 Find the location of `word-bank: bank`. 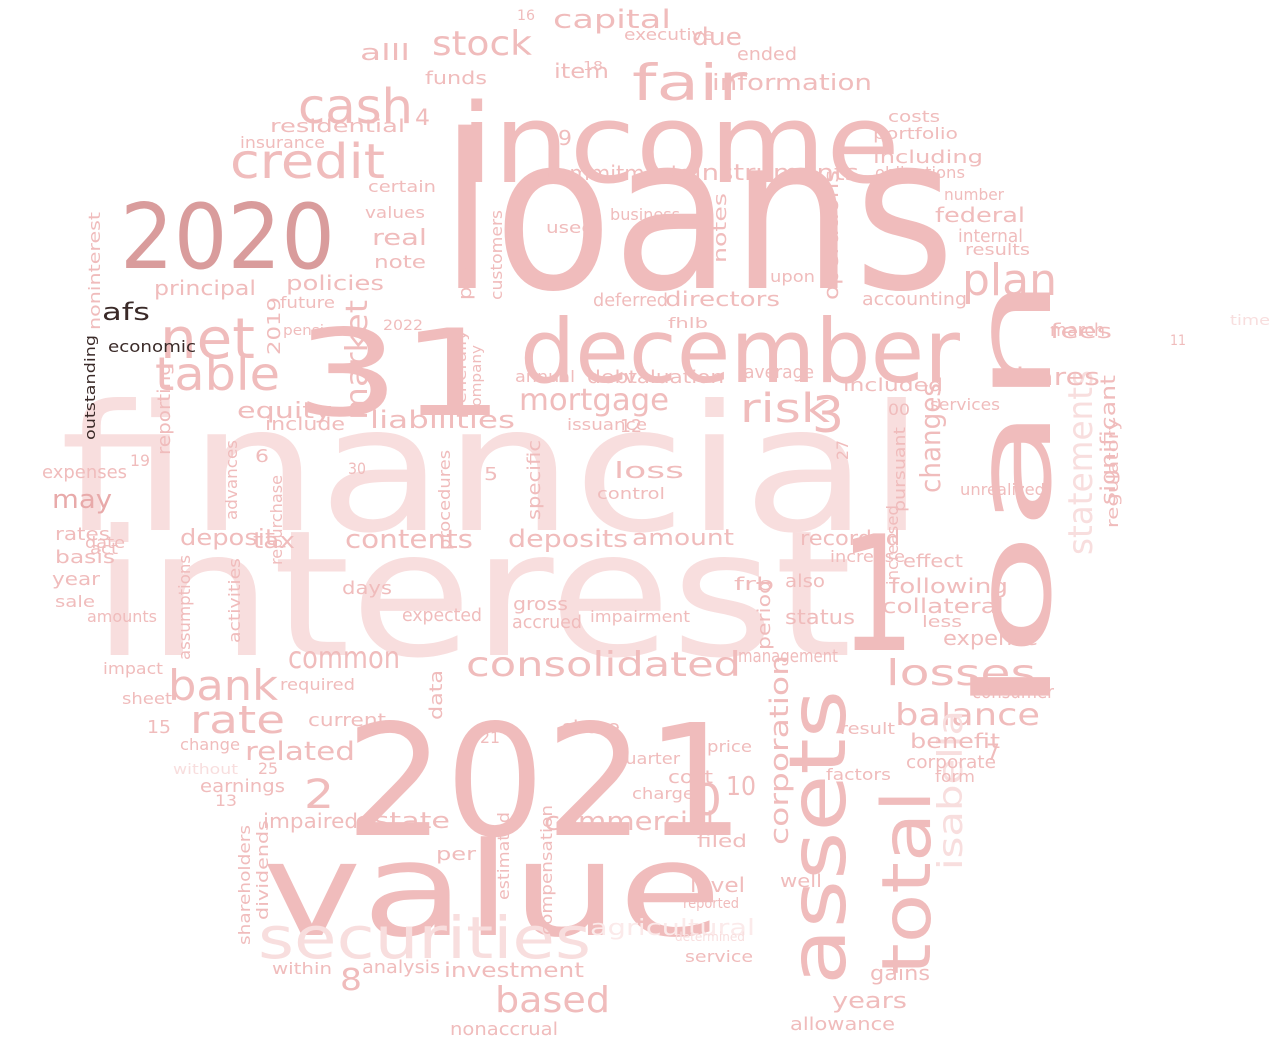

word-bank: bank is located at coordinates (223, 685).